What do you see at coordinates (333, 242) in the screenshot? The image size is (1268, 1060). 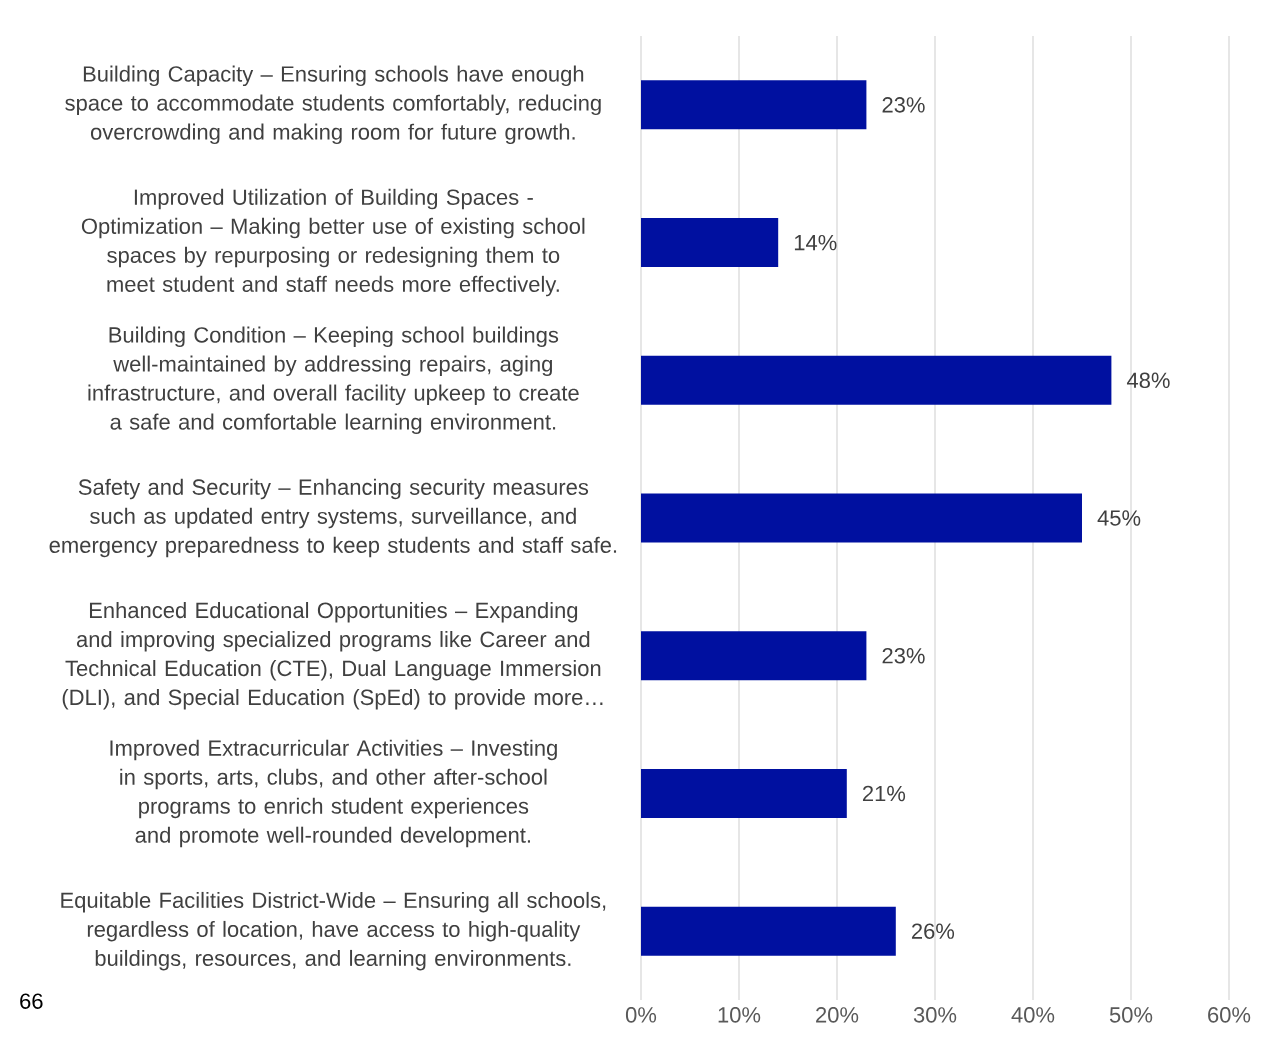 I see `y-tick-label: Improved Utilization of Building Spaces - Optimization – Making better use of existing school spaces by repurposing or redesigning them to meet student and staff needs more effectively.` at bounding box center [333, 242].